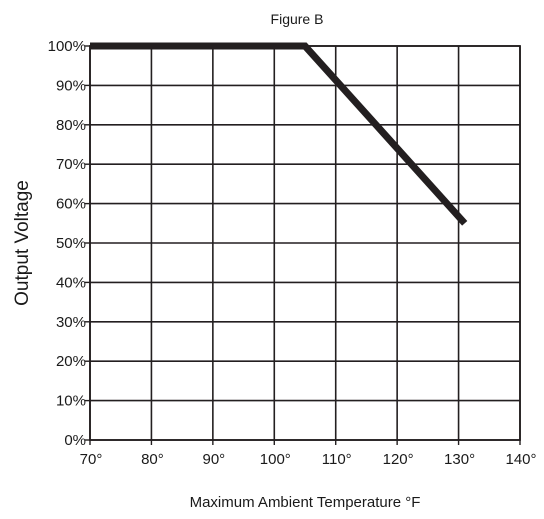 This screenshot has width=544, height=519. What do you see at coordinates (75, 440) in the screenshot?
I see `y-tick-label: 0%` at bounding box center [75, 440].